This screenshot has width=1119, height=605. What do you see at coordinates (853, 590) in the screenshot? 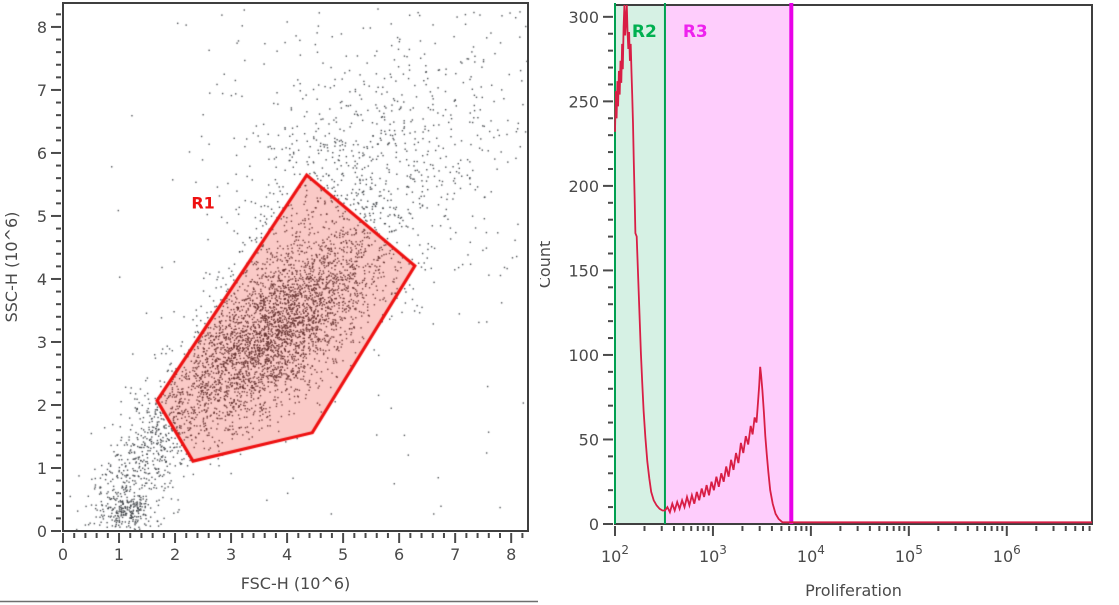
I see `x-axis-label: Proliferation` at bounding box center [853, 590].